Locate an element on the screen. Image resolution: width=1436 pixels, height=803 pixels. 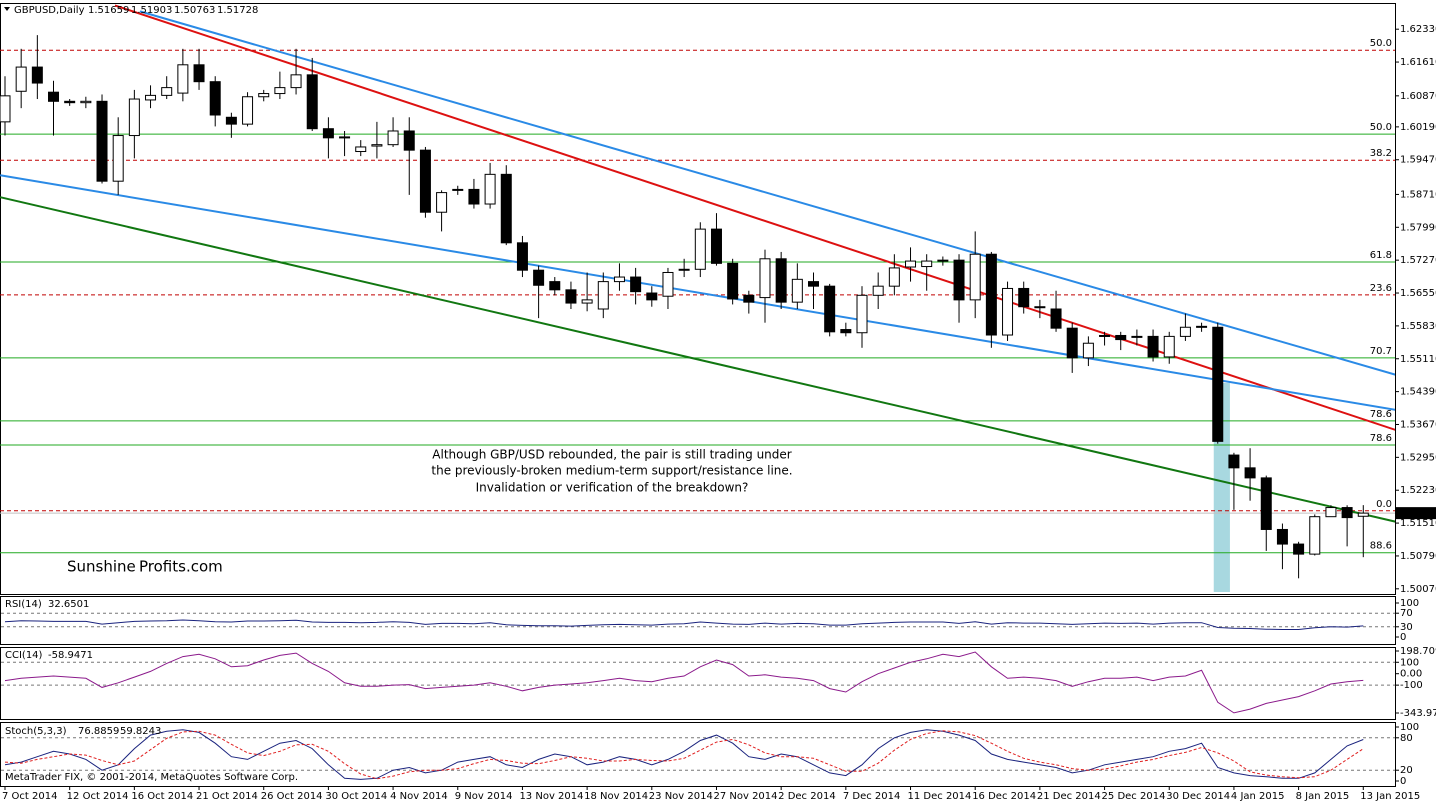
y-tick-label: 1.54390 is located at coordinates (1418, 392).